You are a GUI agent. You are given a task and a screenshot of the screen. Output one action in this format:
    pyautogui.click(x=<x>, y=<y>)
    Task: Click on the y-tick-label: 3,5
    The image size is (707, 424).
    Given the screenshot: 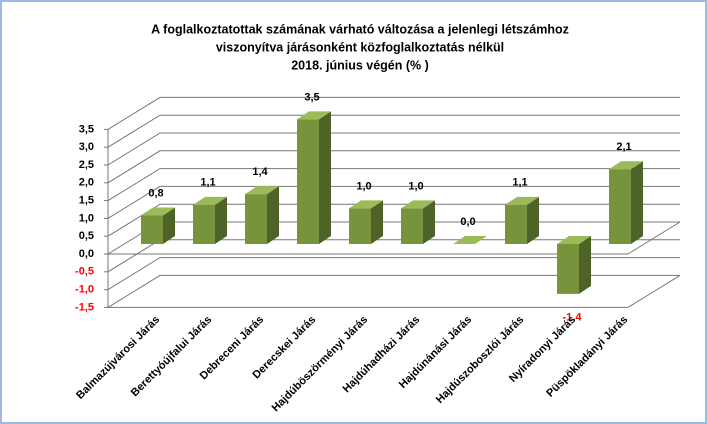 What is the action you would take?
    pyautogui.click(x=86, y=129)
    